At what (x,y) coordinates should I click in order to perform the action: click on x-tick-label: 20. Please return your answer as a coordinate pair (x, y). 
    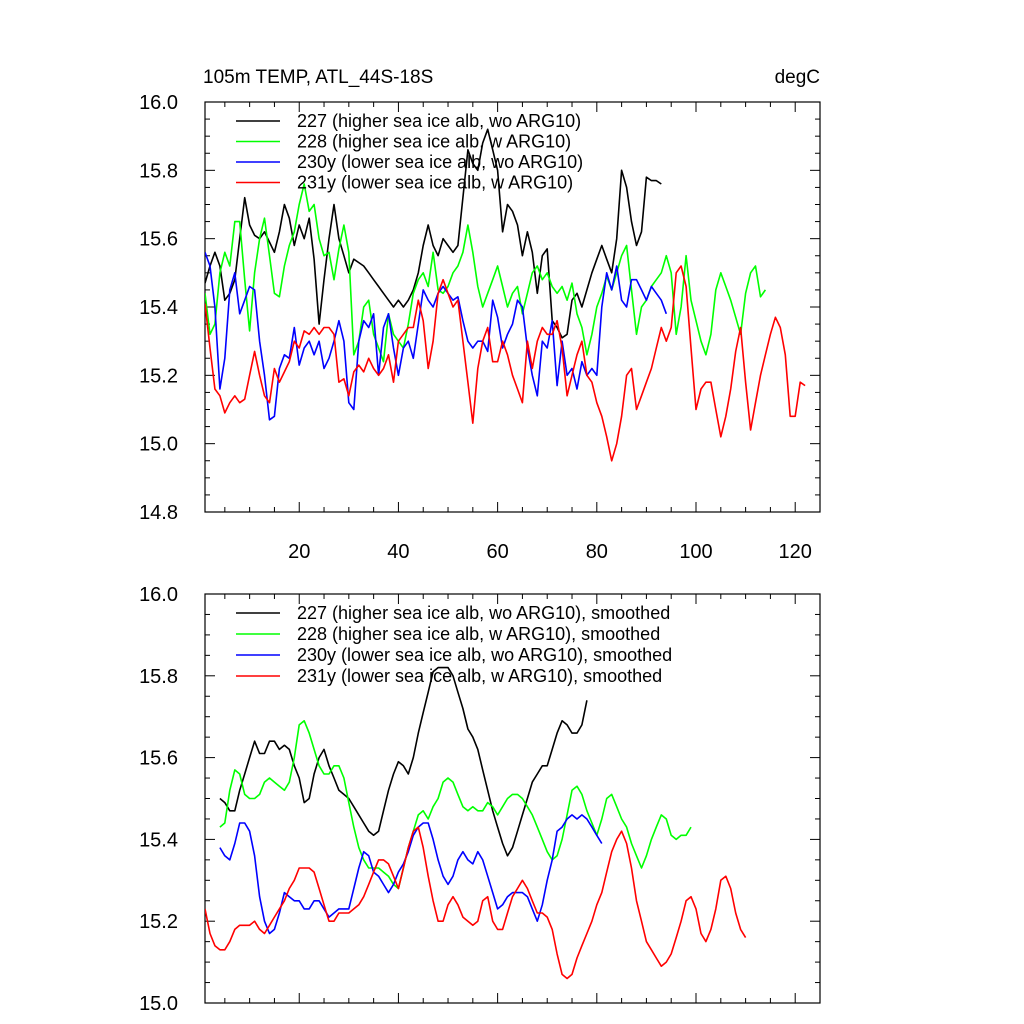
    Looking at the image, I should click on (299, 552).